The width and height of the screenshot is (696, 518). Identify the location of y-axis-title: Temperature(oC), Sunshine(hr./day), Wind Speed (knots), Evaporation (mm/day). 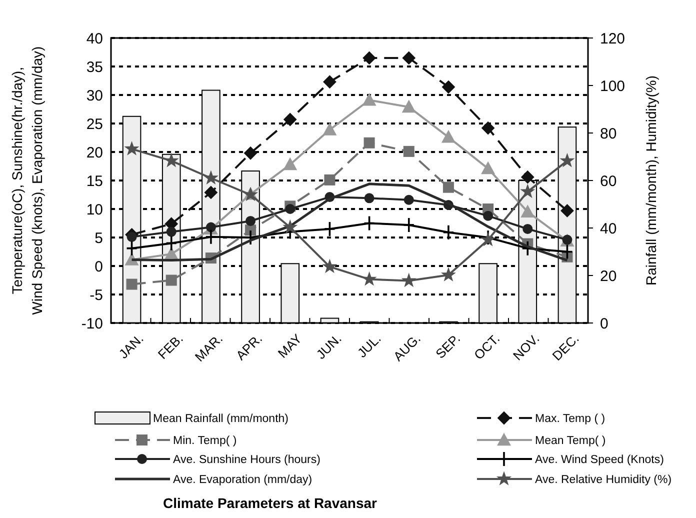
(27, 180).